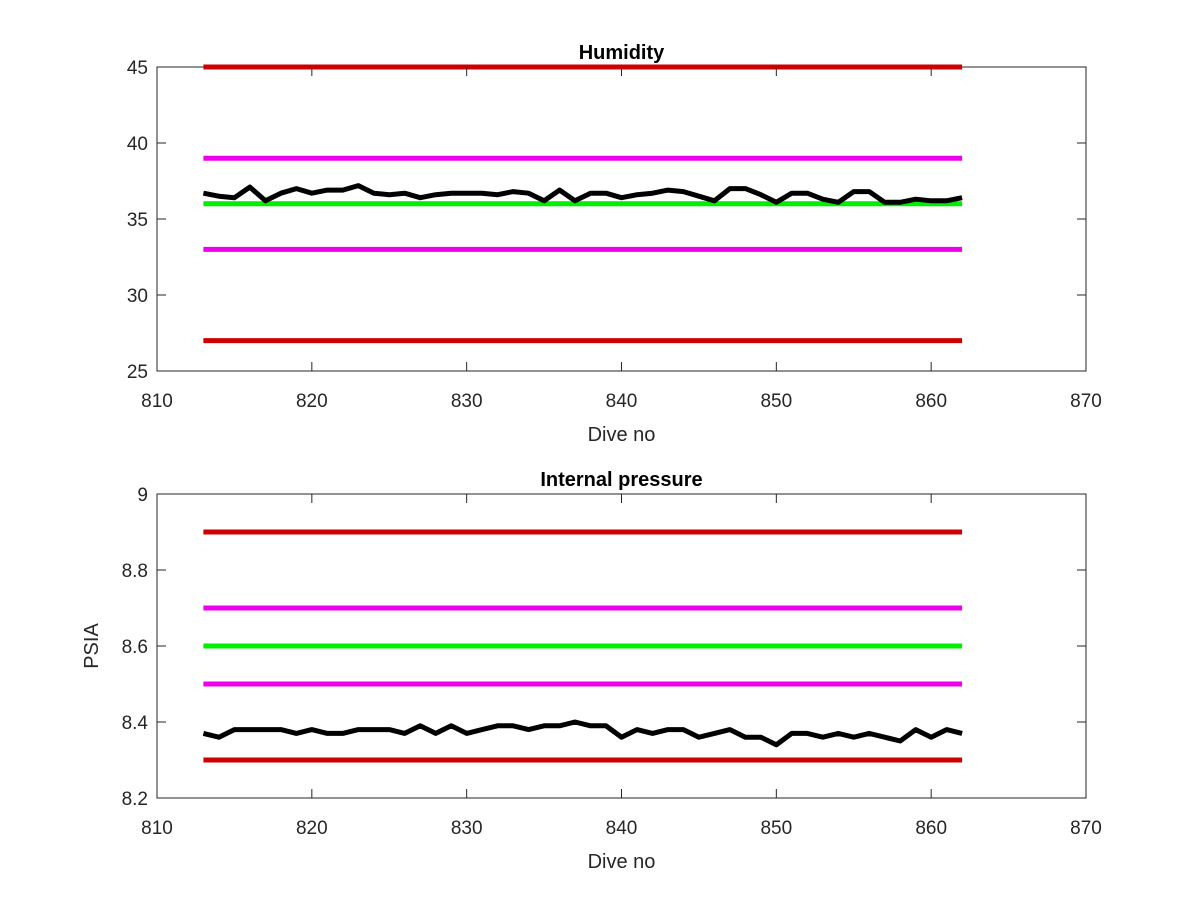 This screenshot has width=1200, height=900. I want to click on x-tick-label-1-5: 860, so click(931, 828).